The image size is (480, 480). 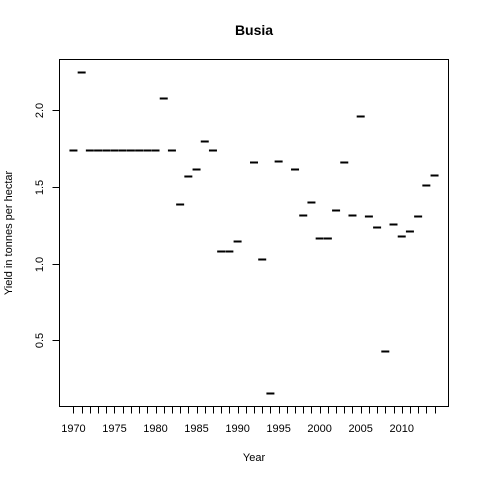 I want to click on x-axis-title: Year, so click(x=254, y=458).